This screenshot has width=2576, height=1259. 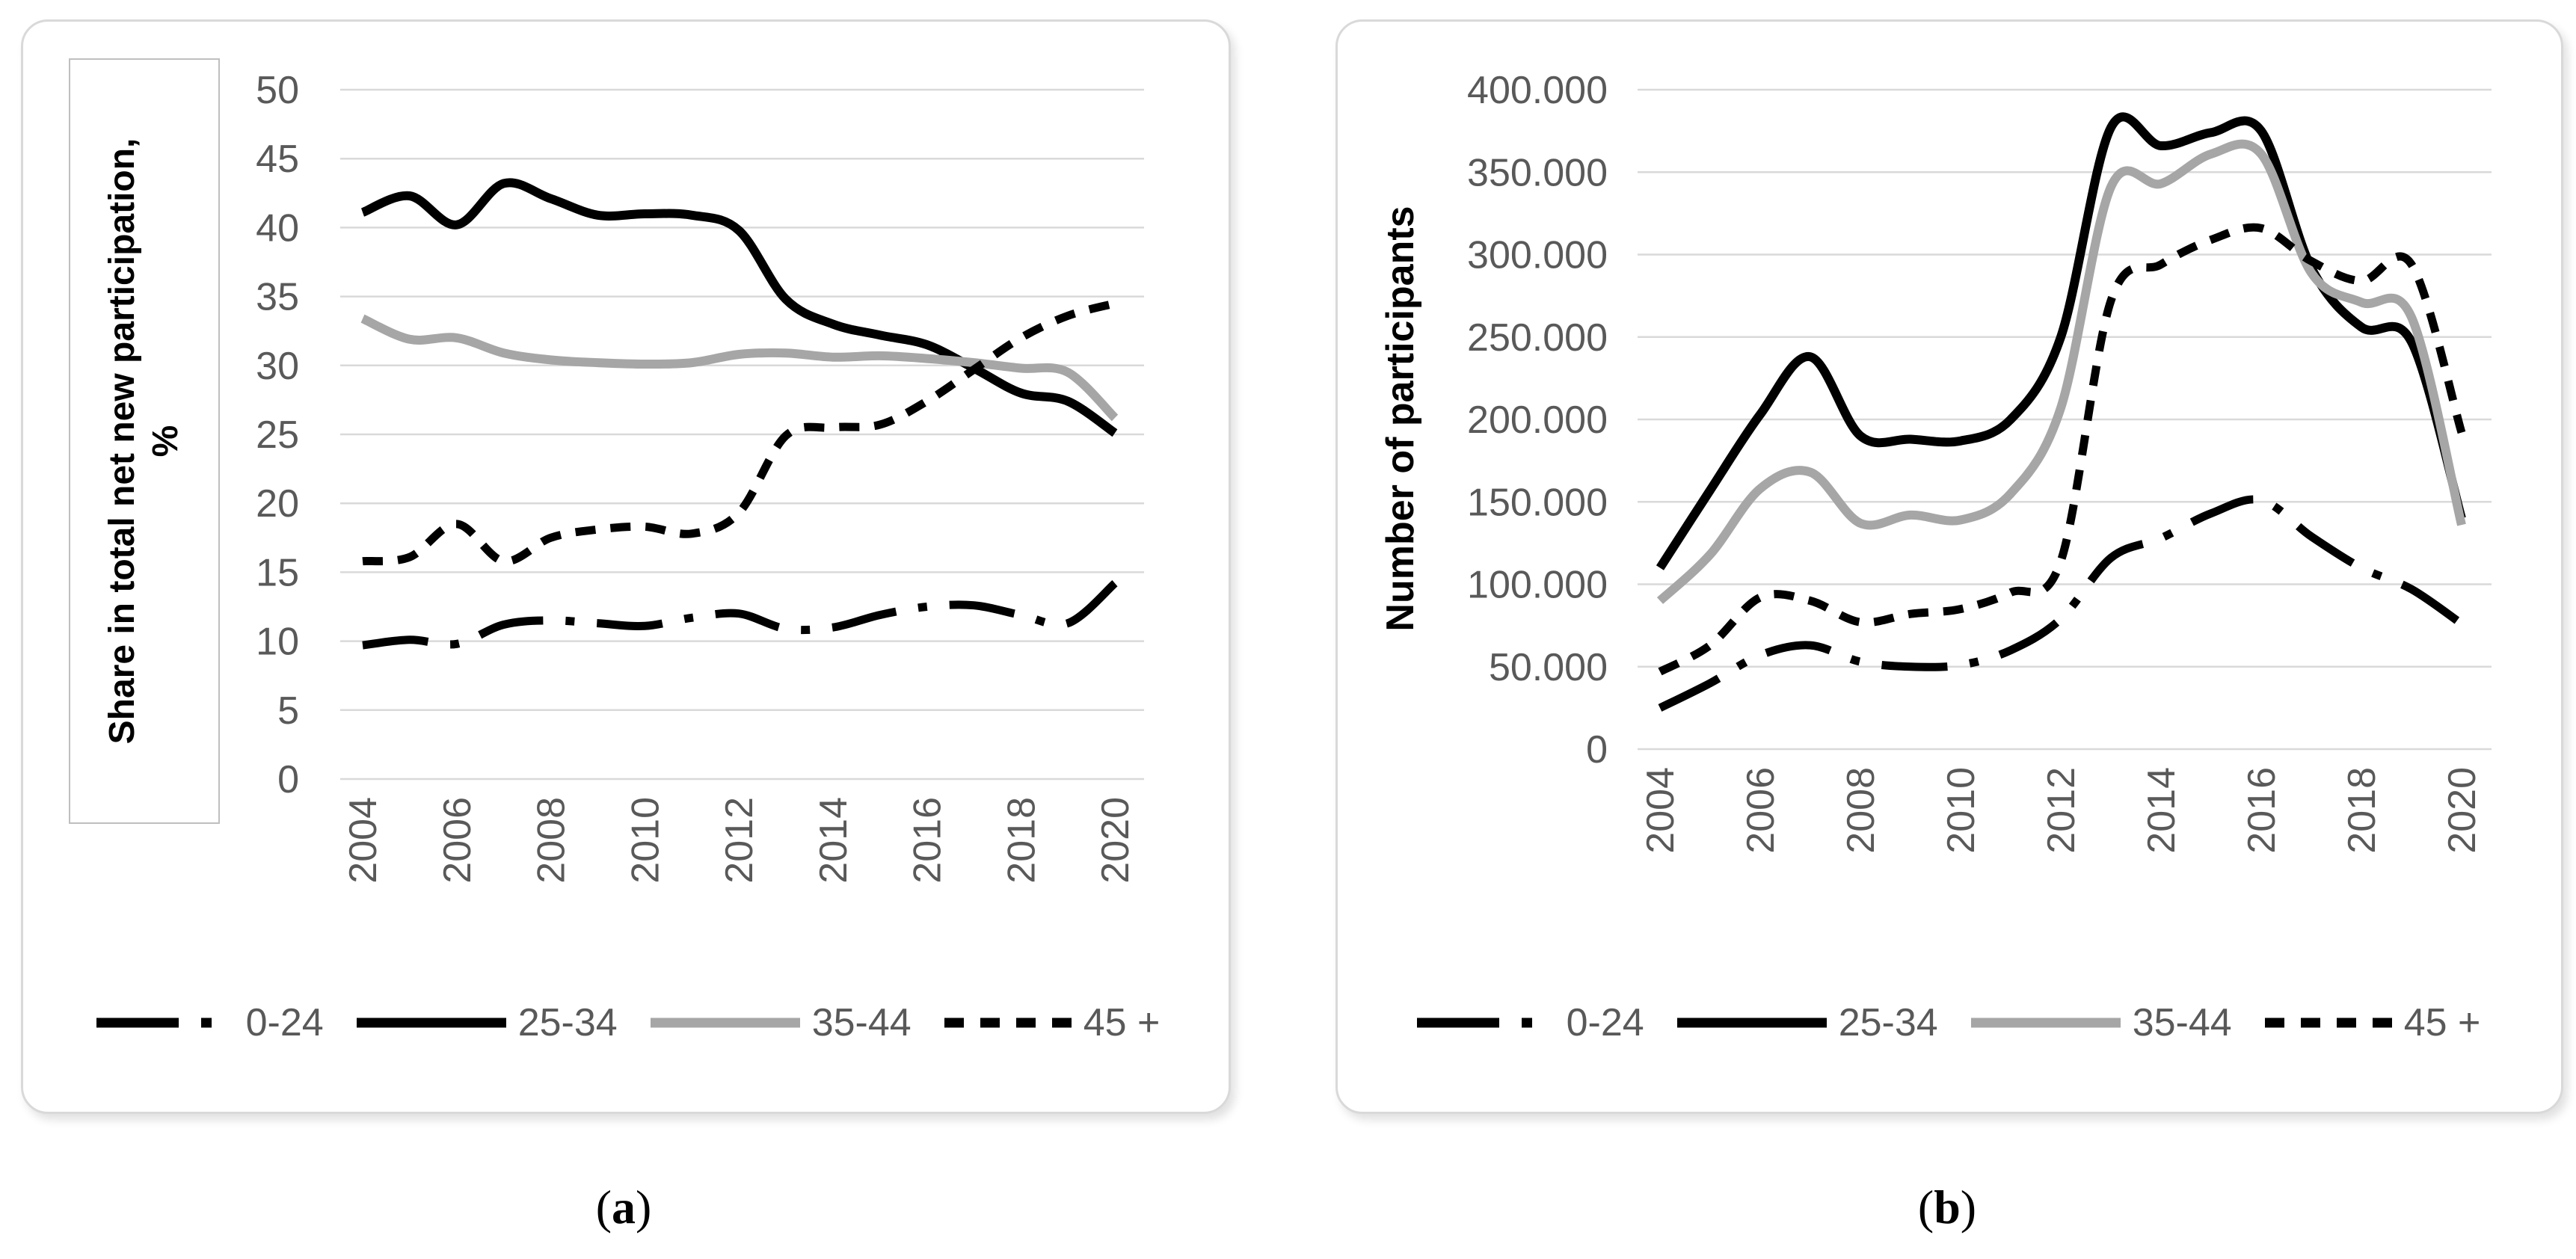 What do you see at coordinates (1537, 420) in the screenshot?
I see `y-tick-label: 200.000` at bounding box center [1537, 420].